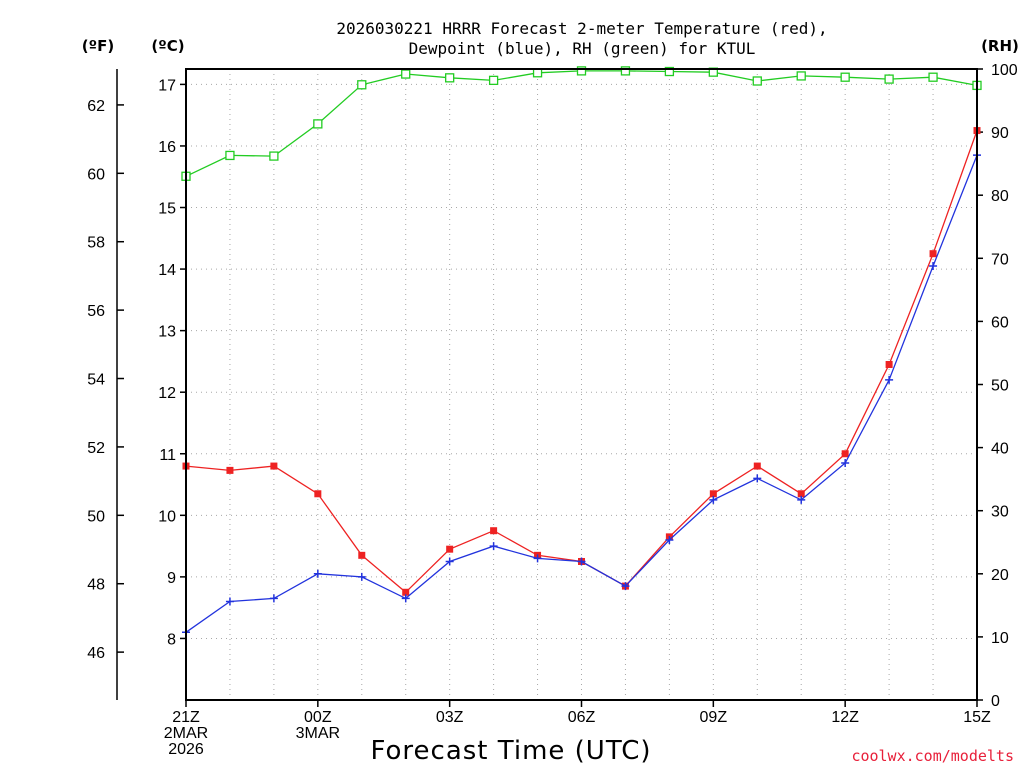 The image size is (1024, 768). Describe the element at coordinates (1000, 386) in the screenshot. I see `rh-tick-label: 50` at that location.